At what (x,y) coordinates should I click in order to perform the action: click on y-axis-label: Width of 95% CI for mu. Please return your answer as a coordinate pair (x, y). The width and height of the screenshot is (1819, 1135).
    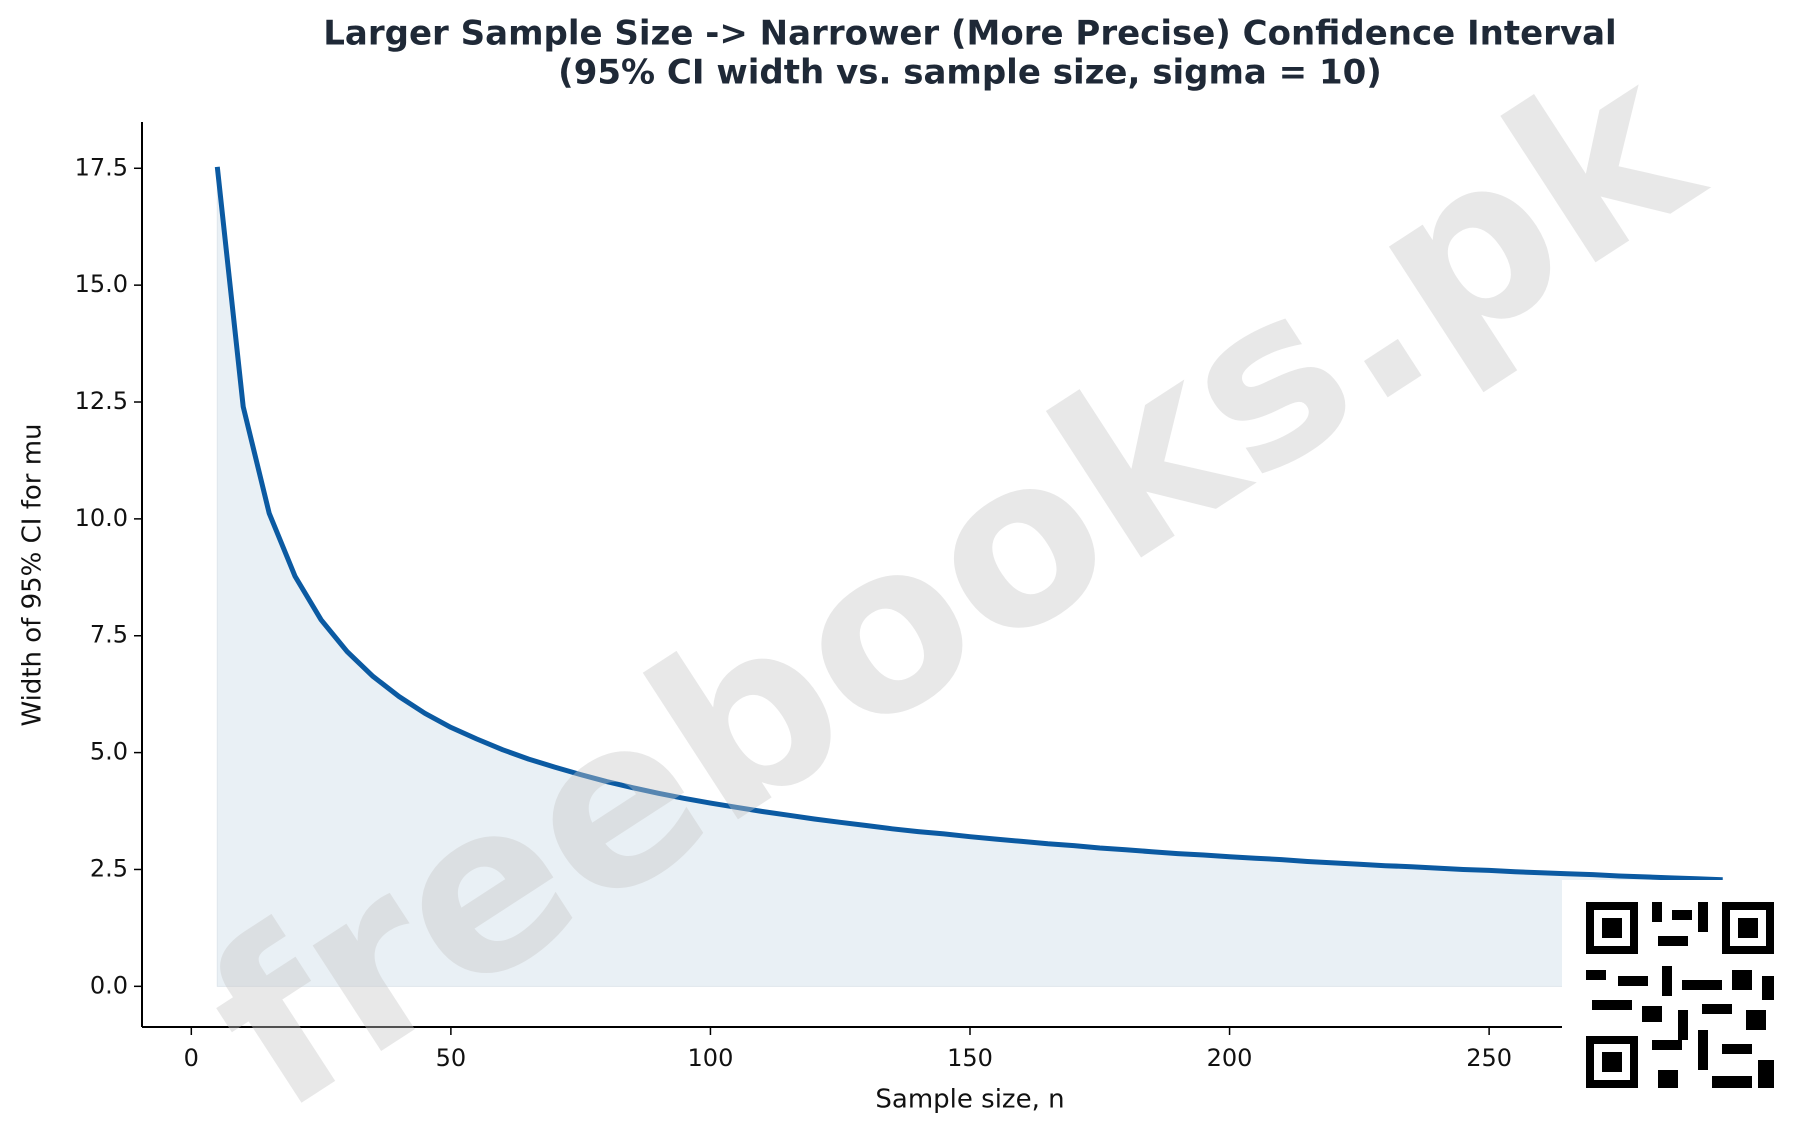
    Looking at the image, I should click on (33, 574).